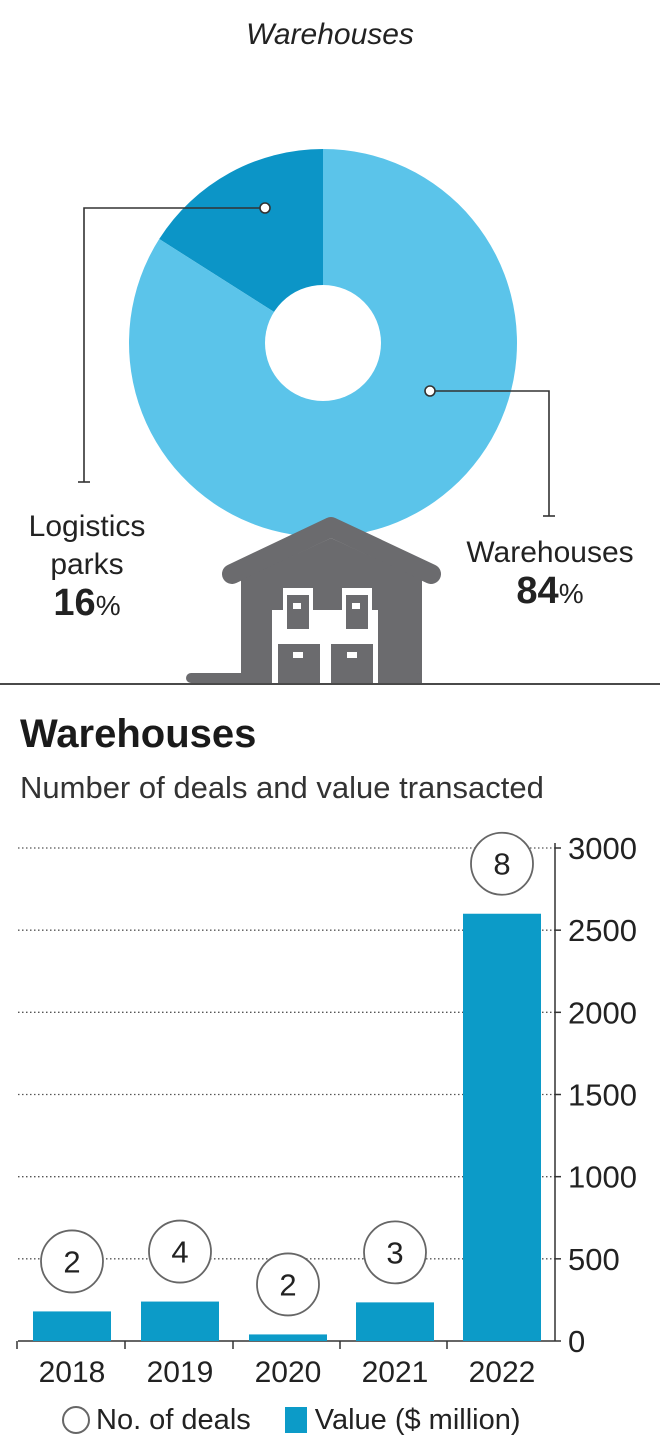 This screenshot has height=1449, width=660. What do you see at coordinates (74, 603) in the screenshot?
I see `pie-value: 16` at bounding box center [74, 603].